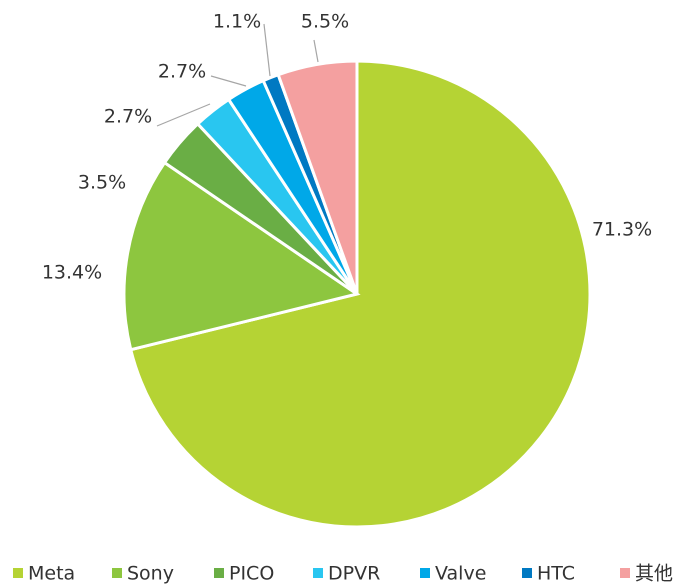  I want to click on legend-label: 其他, so click(654, 574).